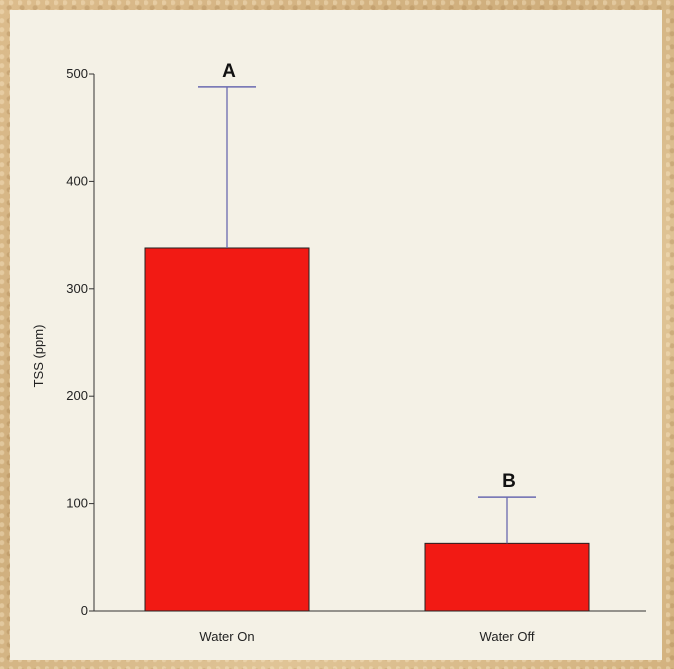 The width and height of the screenshot is (674, 669). Describe the element at coordinates (77, 288) in the screenshot. I see `y-tick-label: 300` at that location.